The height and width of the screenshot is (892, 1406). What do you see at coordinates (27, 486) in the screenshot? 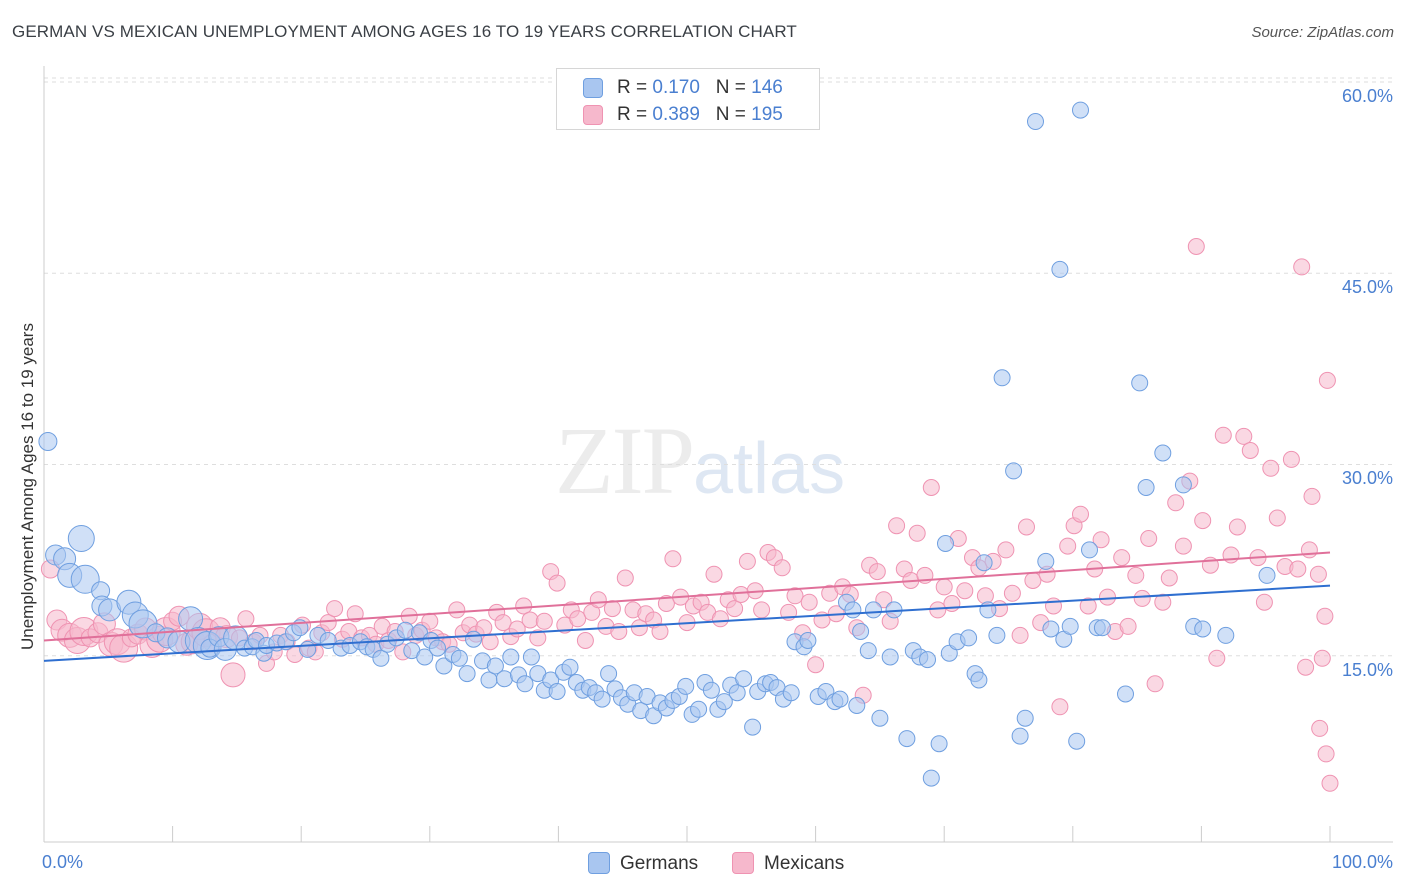
I see `y-axis-label: Unemployment Among Ages 16 to 19 years` at bounding box center [27, 486].